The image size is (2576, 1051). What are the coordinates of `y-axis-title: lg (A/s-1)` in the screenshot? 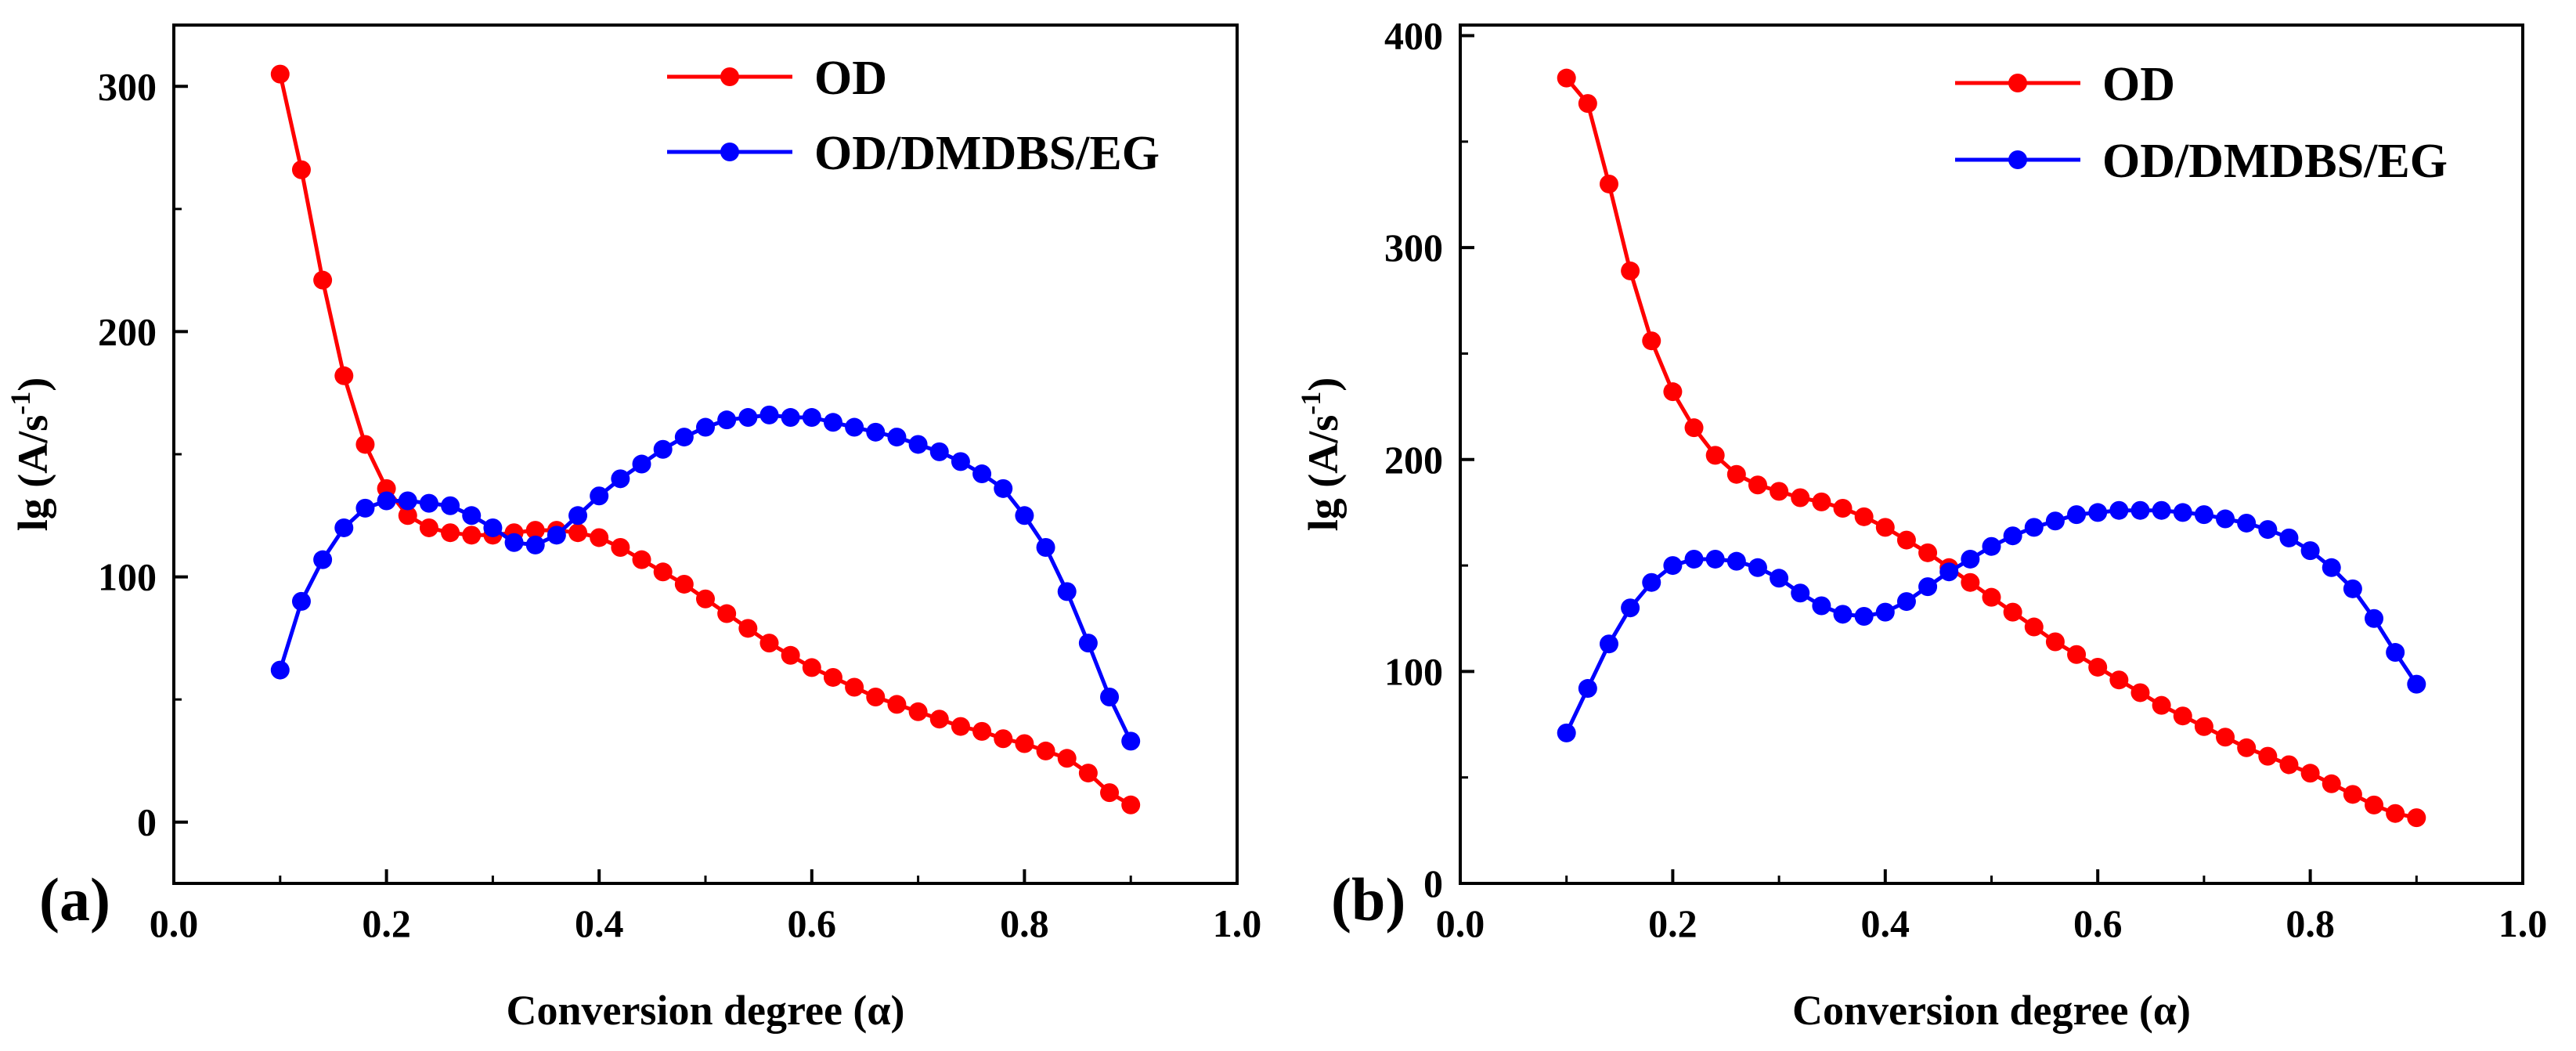 It's located at (30, 454).